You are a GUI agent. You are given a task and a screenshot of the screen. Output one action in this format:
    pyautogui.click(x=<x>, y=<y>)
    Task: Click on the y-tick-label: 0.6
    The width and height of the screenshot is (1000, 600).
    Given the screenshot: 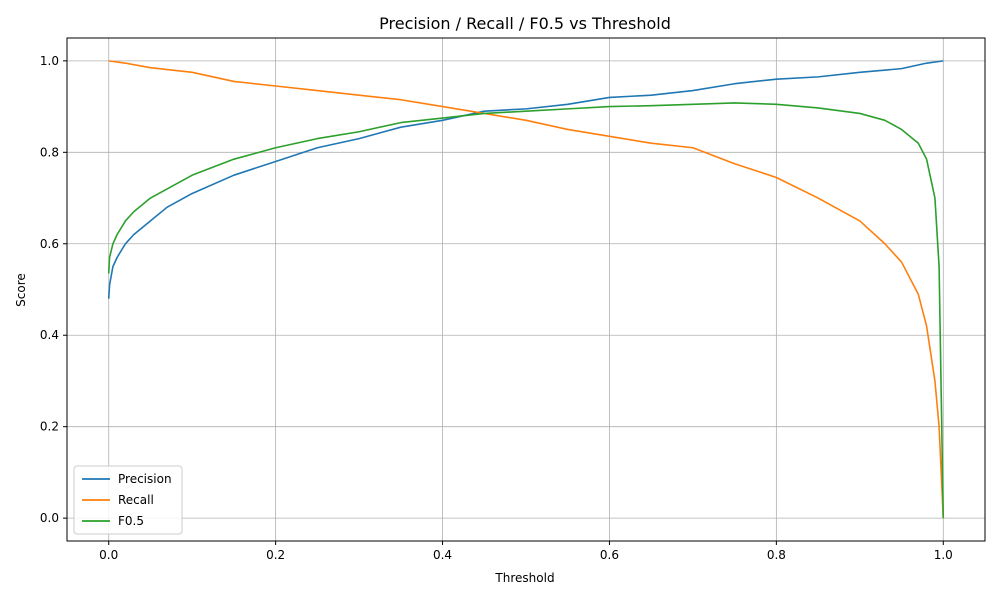 What is the action you would take?
    pyautogui.click(x=49, y=244)
    